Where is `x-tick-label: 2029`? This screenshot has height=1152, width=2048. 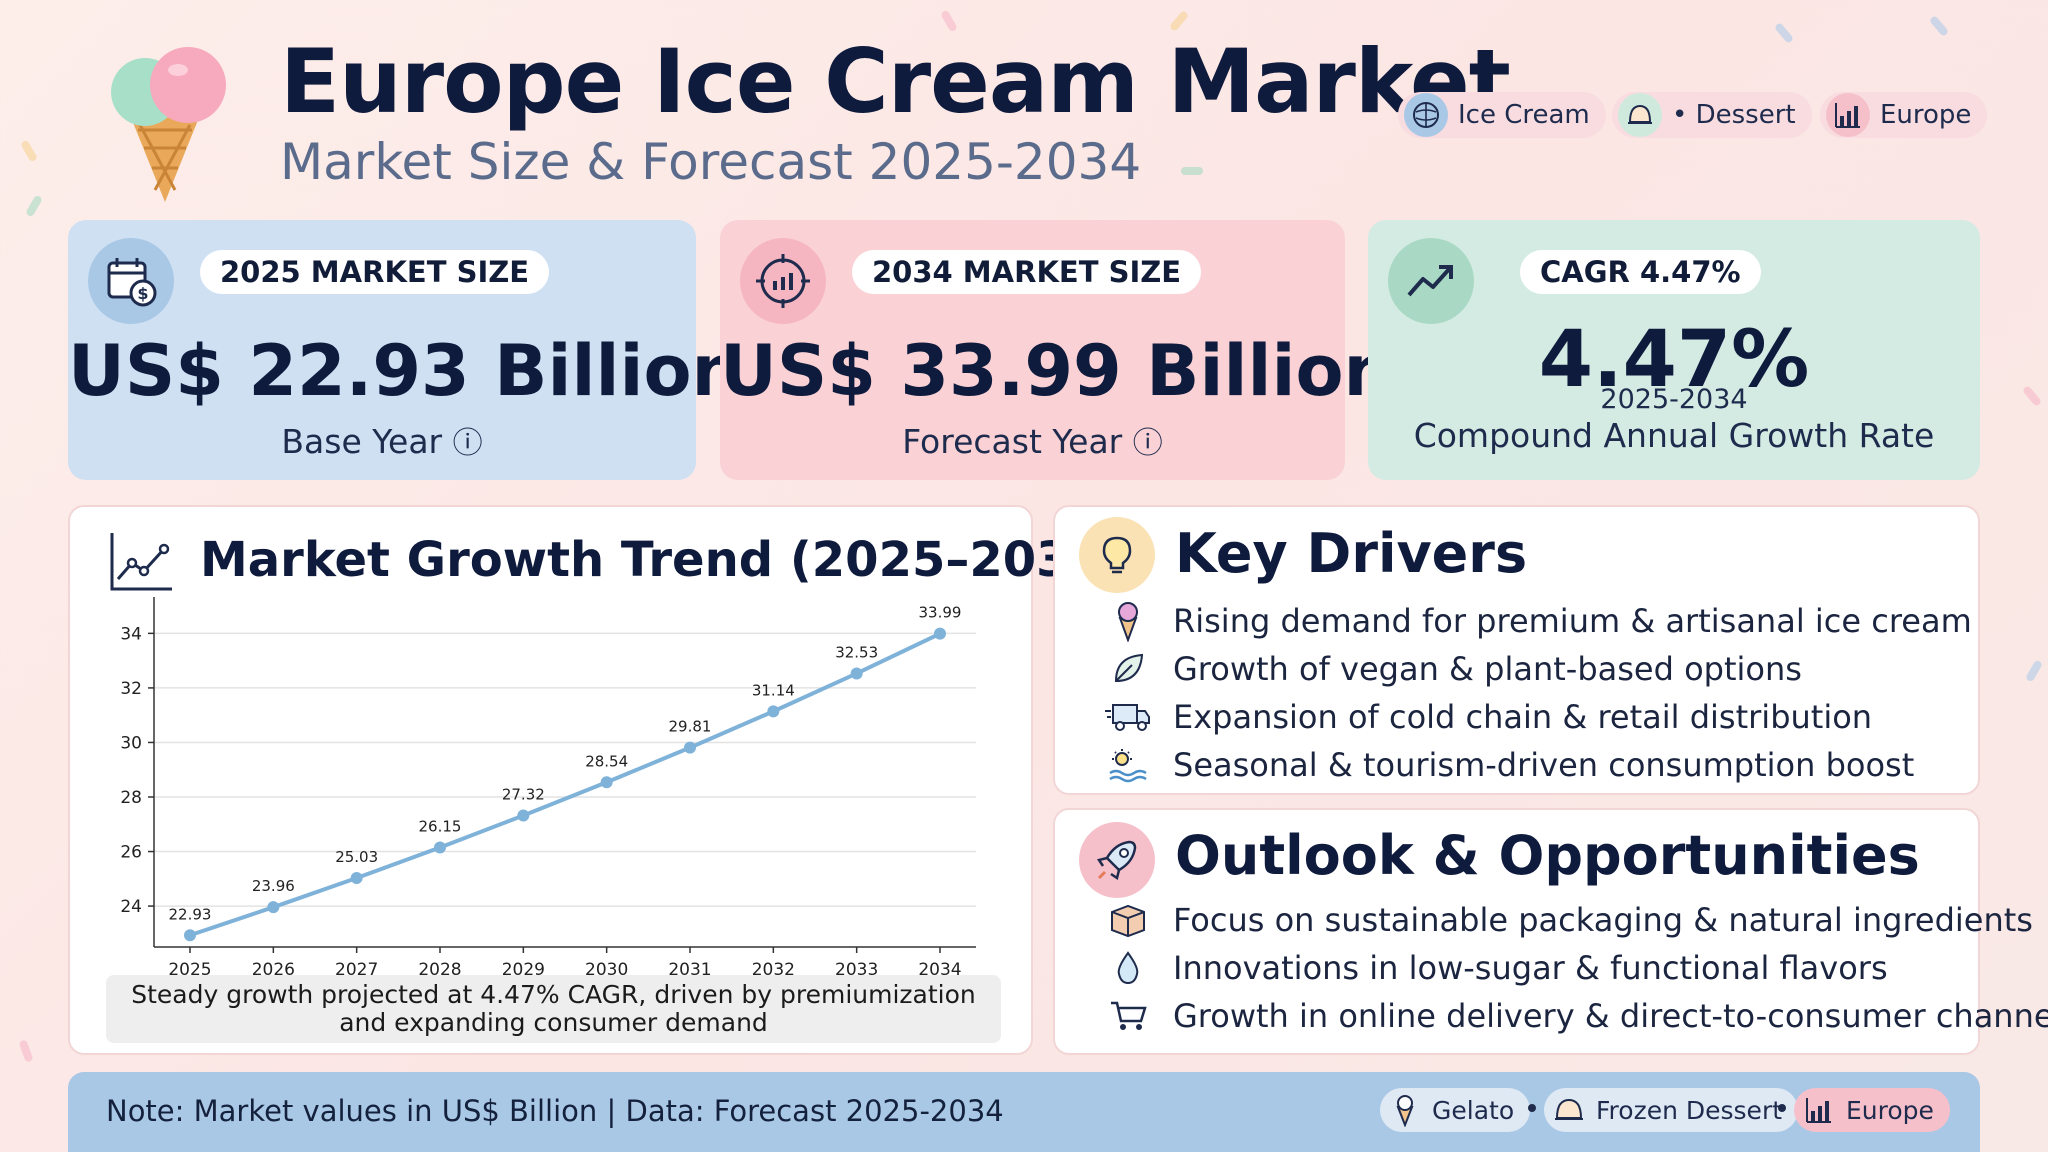
x-tick-label: 2029 is located at coordinates (523, 968).